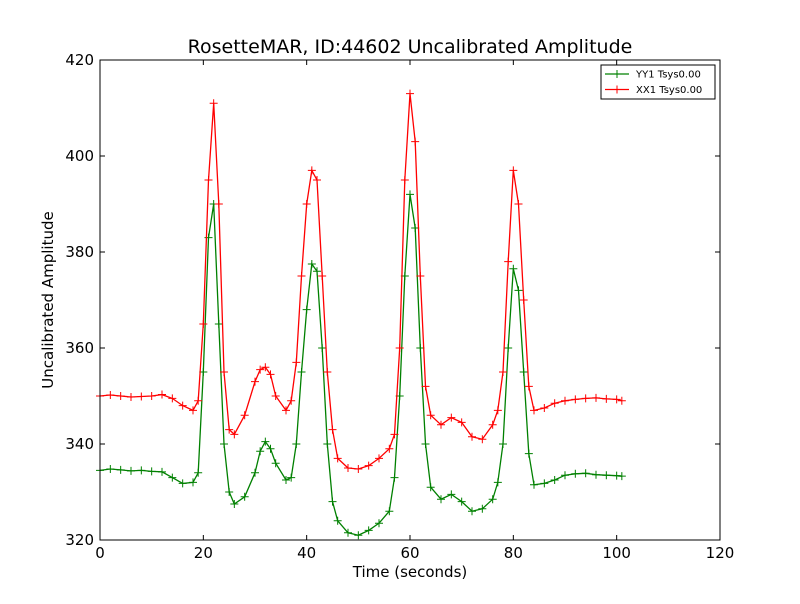  I want to click on x-tick-label: 80, so click(513, 553).